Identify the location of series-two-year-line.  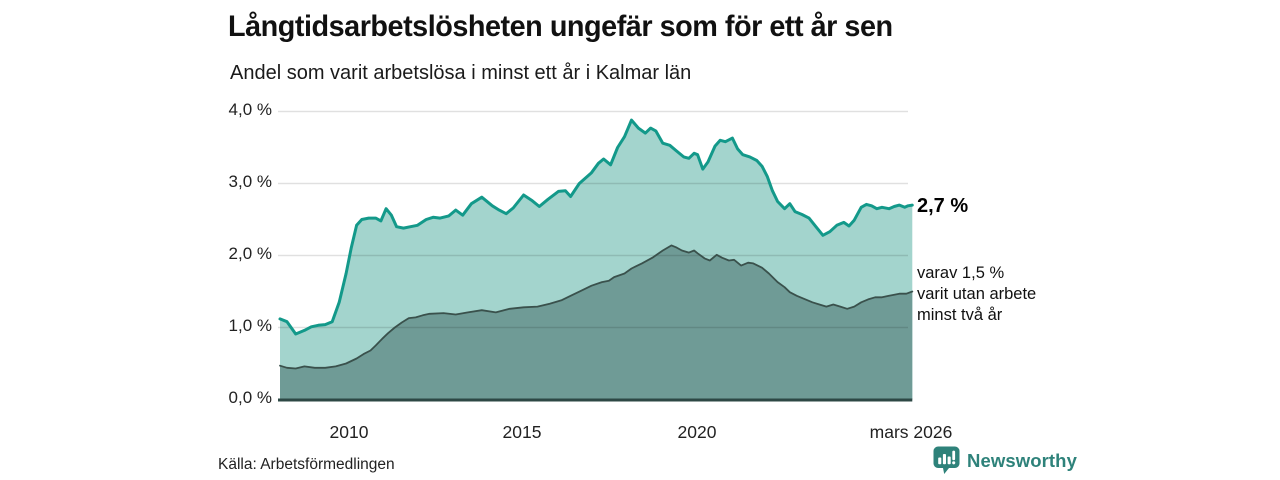
(596, 307).